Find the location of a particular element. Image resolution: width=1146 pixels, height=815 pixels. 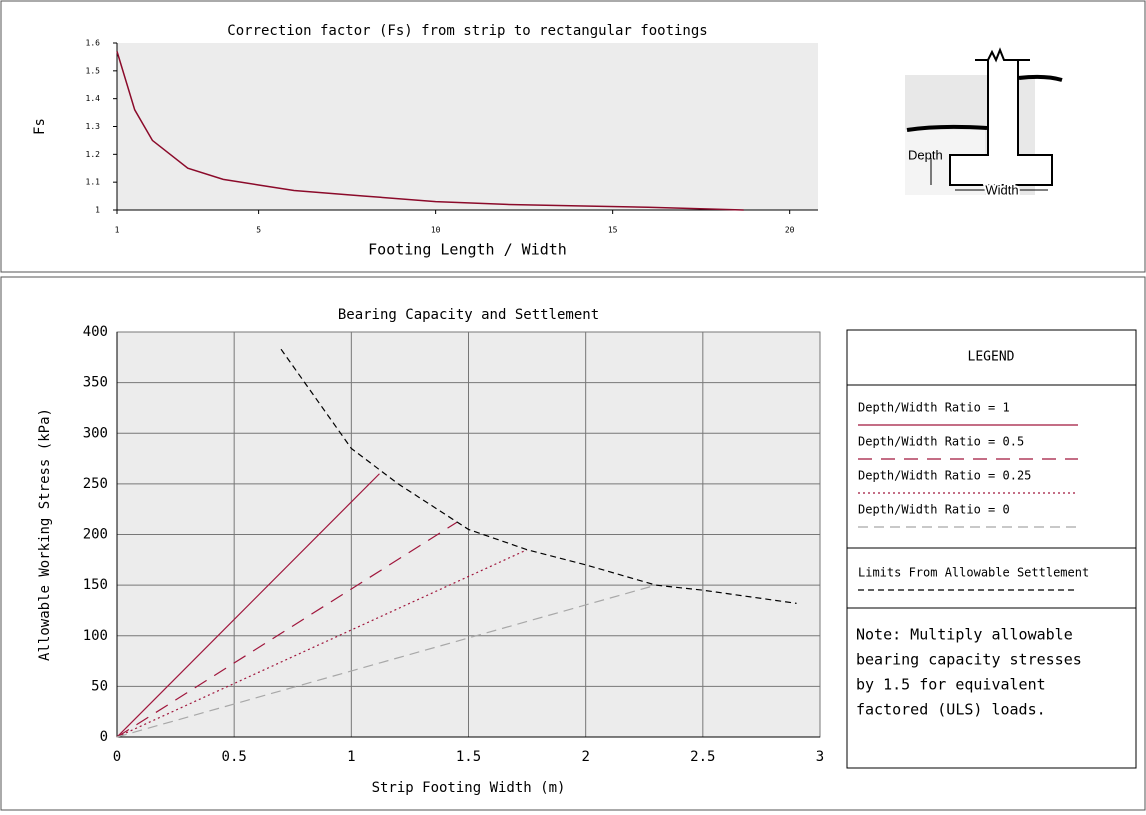

y-tick-label: 1 is located at coordinates (97, 210).